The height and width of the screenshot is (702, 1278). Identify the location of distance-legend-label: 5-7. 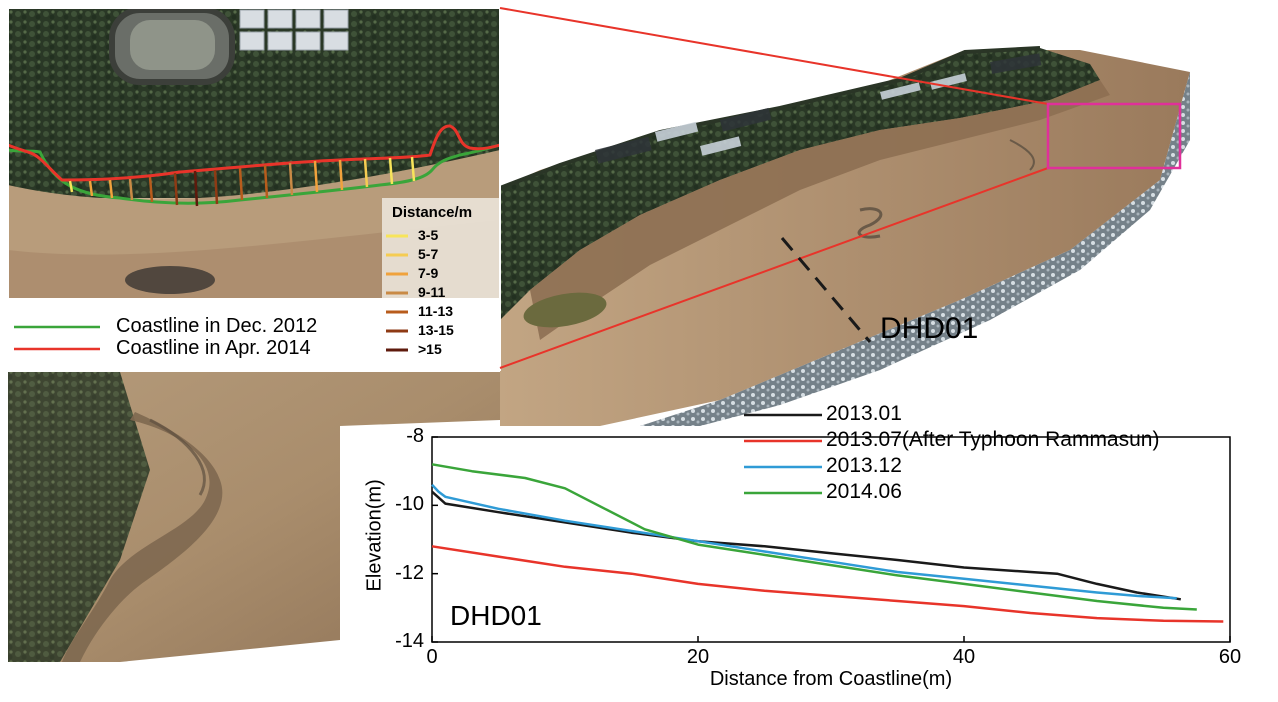
(428, 254).